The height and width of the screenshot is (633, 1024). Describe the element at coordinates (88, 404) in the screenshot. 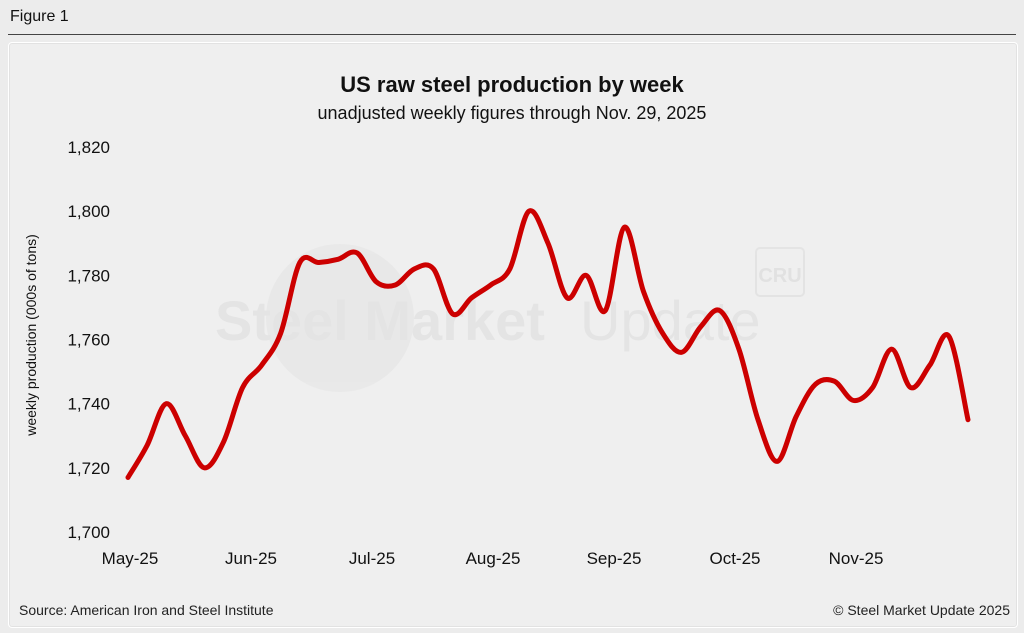

I see `y-tick-label: 1,740` at that location.